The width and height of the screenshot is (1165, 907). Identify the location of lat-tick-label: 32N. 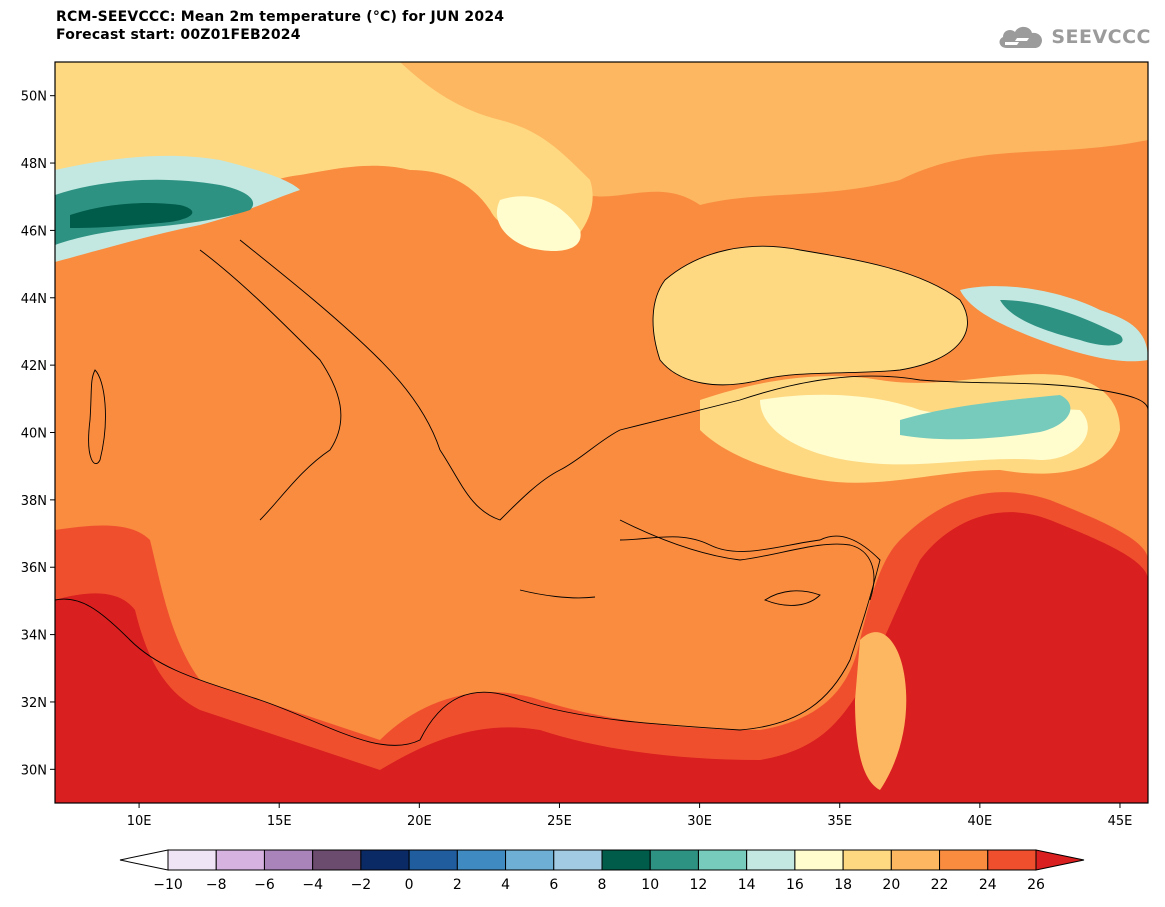
(34, 703).